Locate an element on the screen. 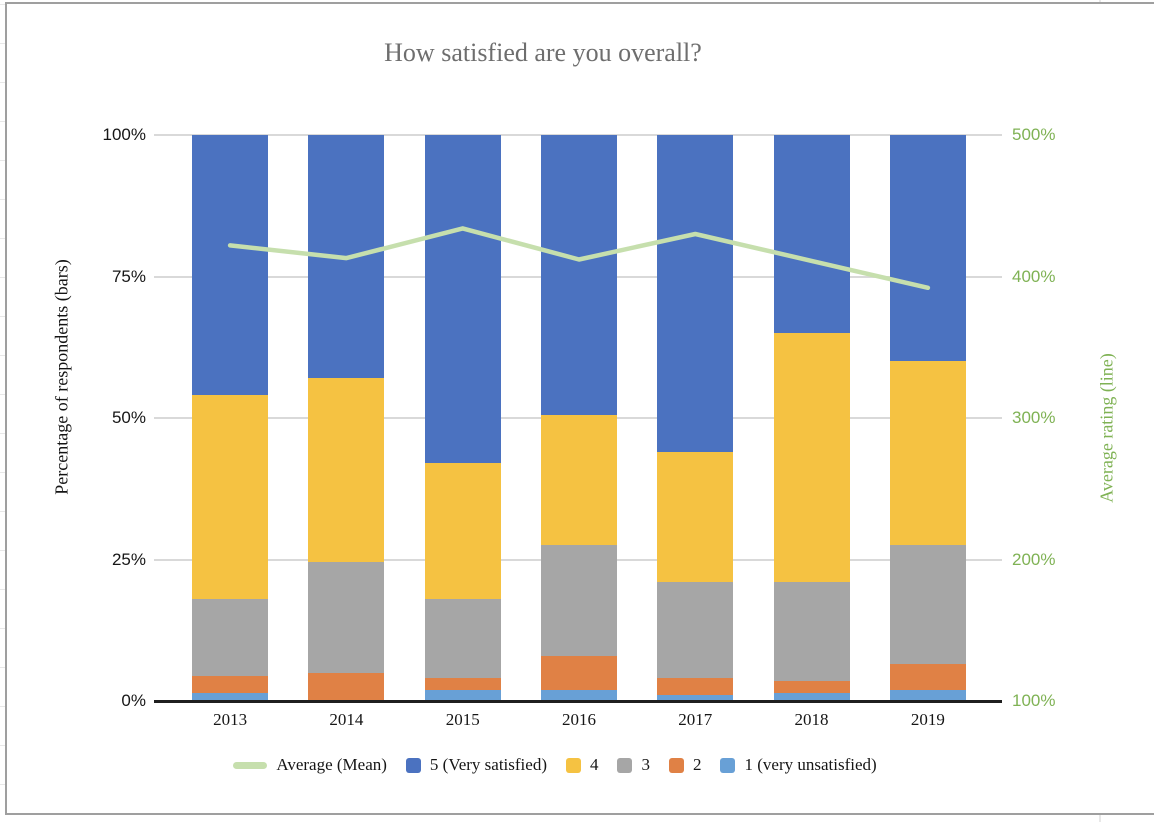 The width and height of the screenshot is (1154, 822). bar-slot: 2017 is located at coordinates (695, 432).